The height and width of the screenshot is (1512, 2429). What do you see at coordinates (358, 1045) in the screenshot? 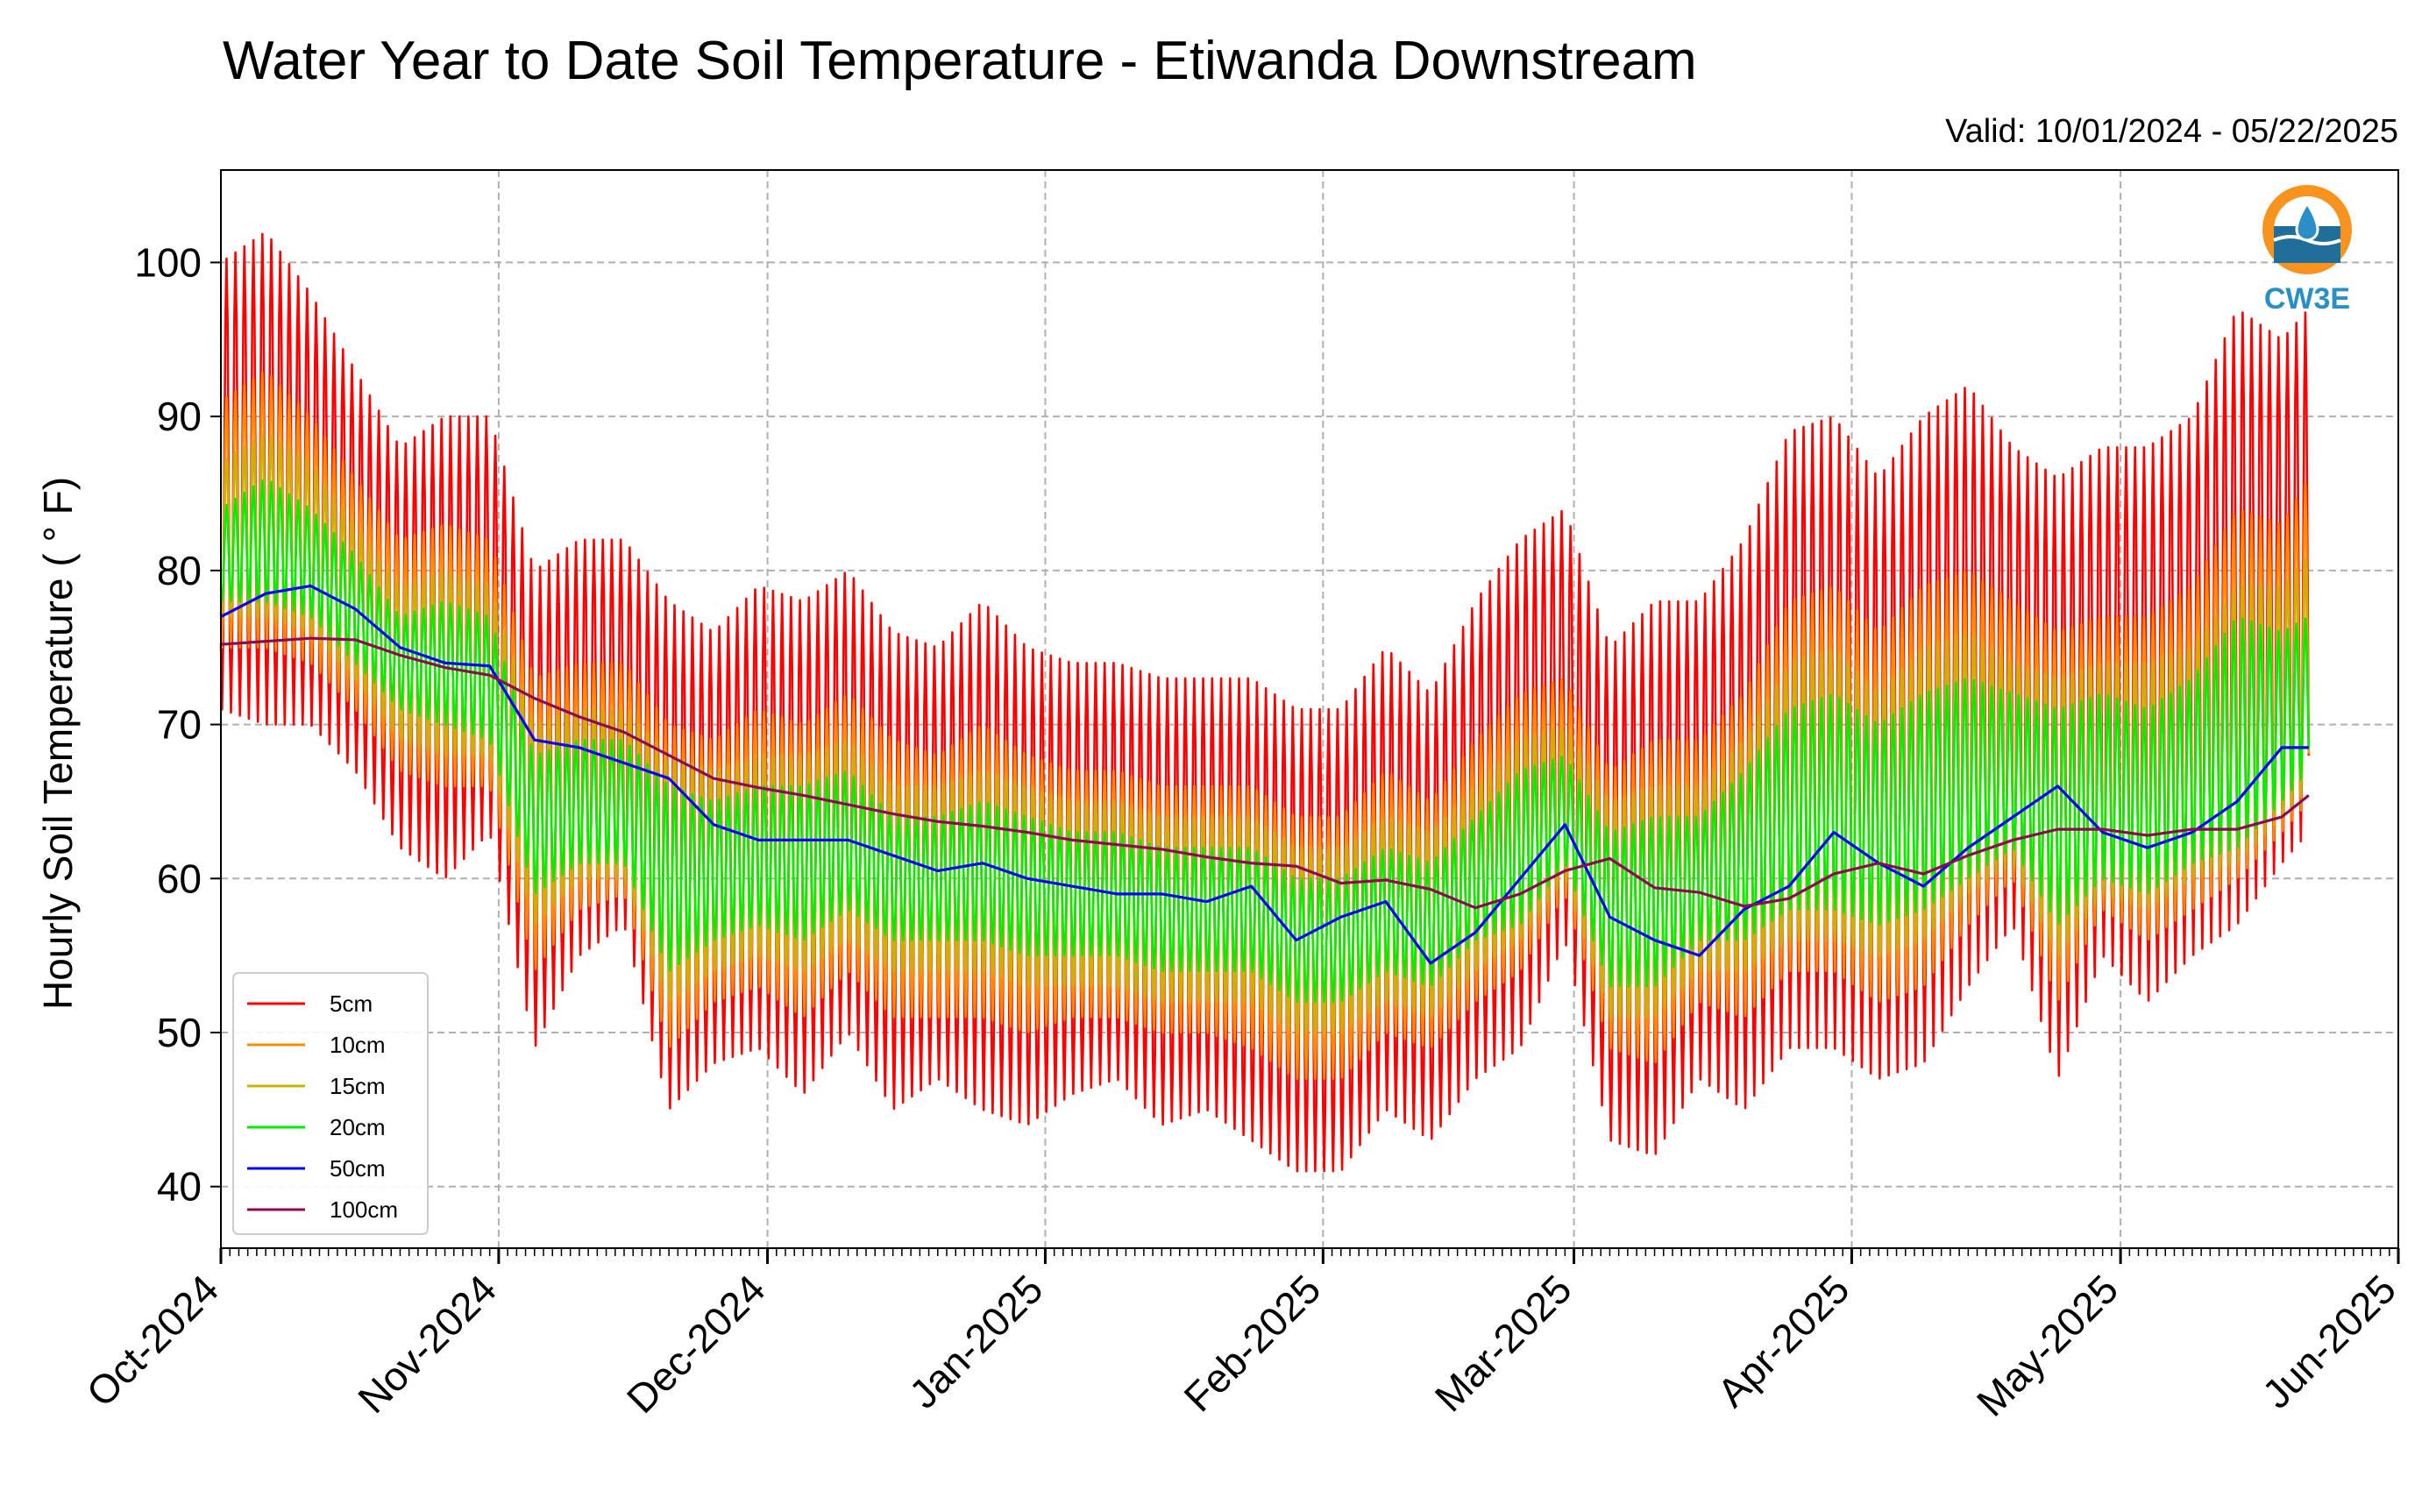
I see `legend-label-10cm: 10cm` at bounding box center [358, 1045].